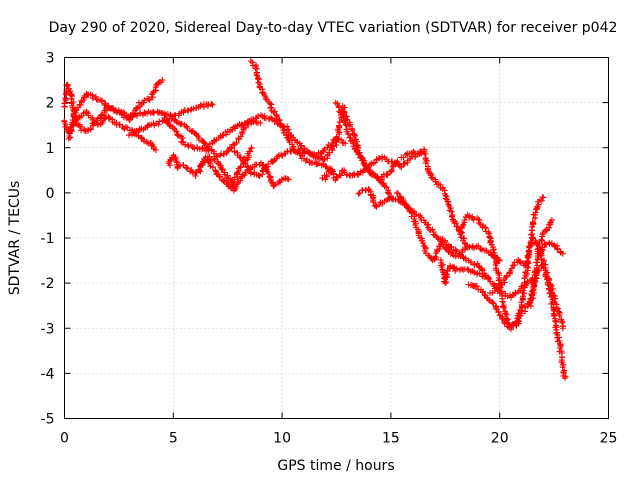 The height and width of the screenshot is (480, 640). What do you see at coordinates (48, 329) in the screenshot?
I see `y-tick-label: -3` at bounding box center [48, 329].